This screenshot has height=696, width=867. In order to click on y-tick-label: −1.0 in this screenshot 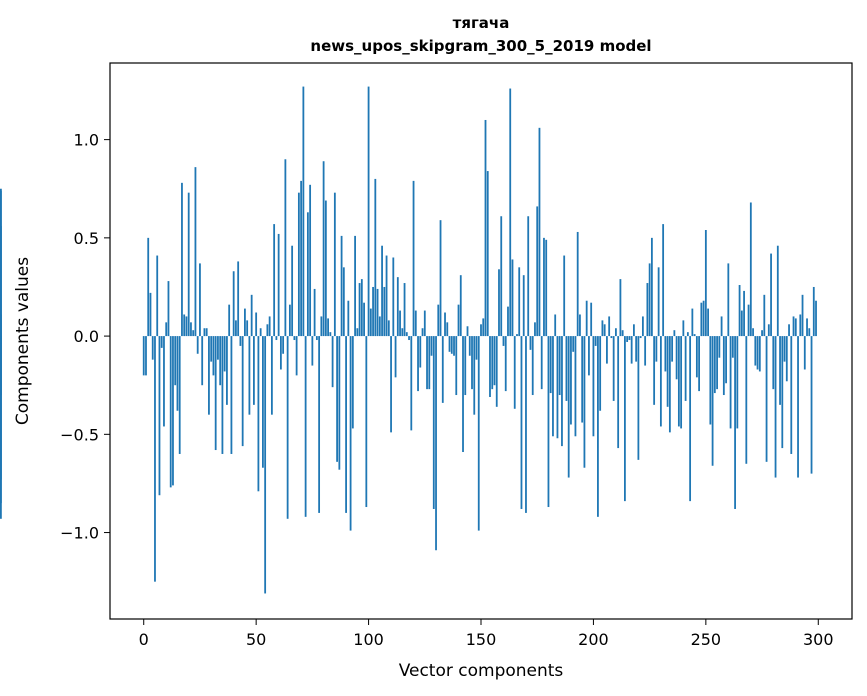, I will do `click(79, 533)`.